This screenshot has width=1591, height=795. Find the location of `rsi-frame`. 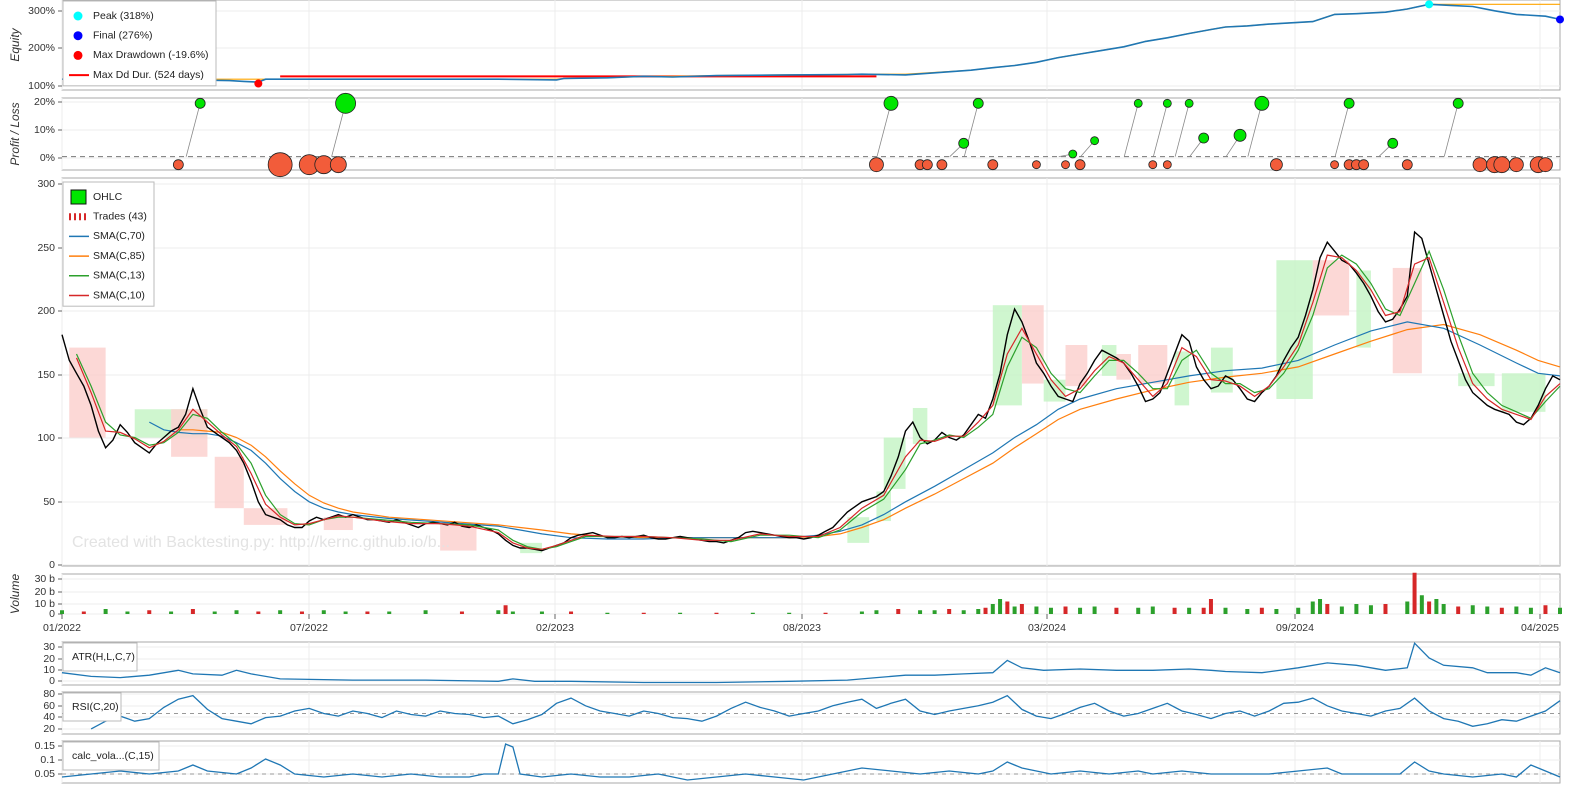

rsi-frame is located at coordinates (811, 713).